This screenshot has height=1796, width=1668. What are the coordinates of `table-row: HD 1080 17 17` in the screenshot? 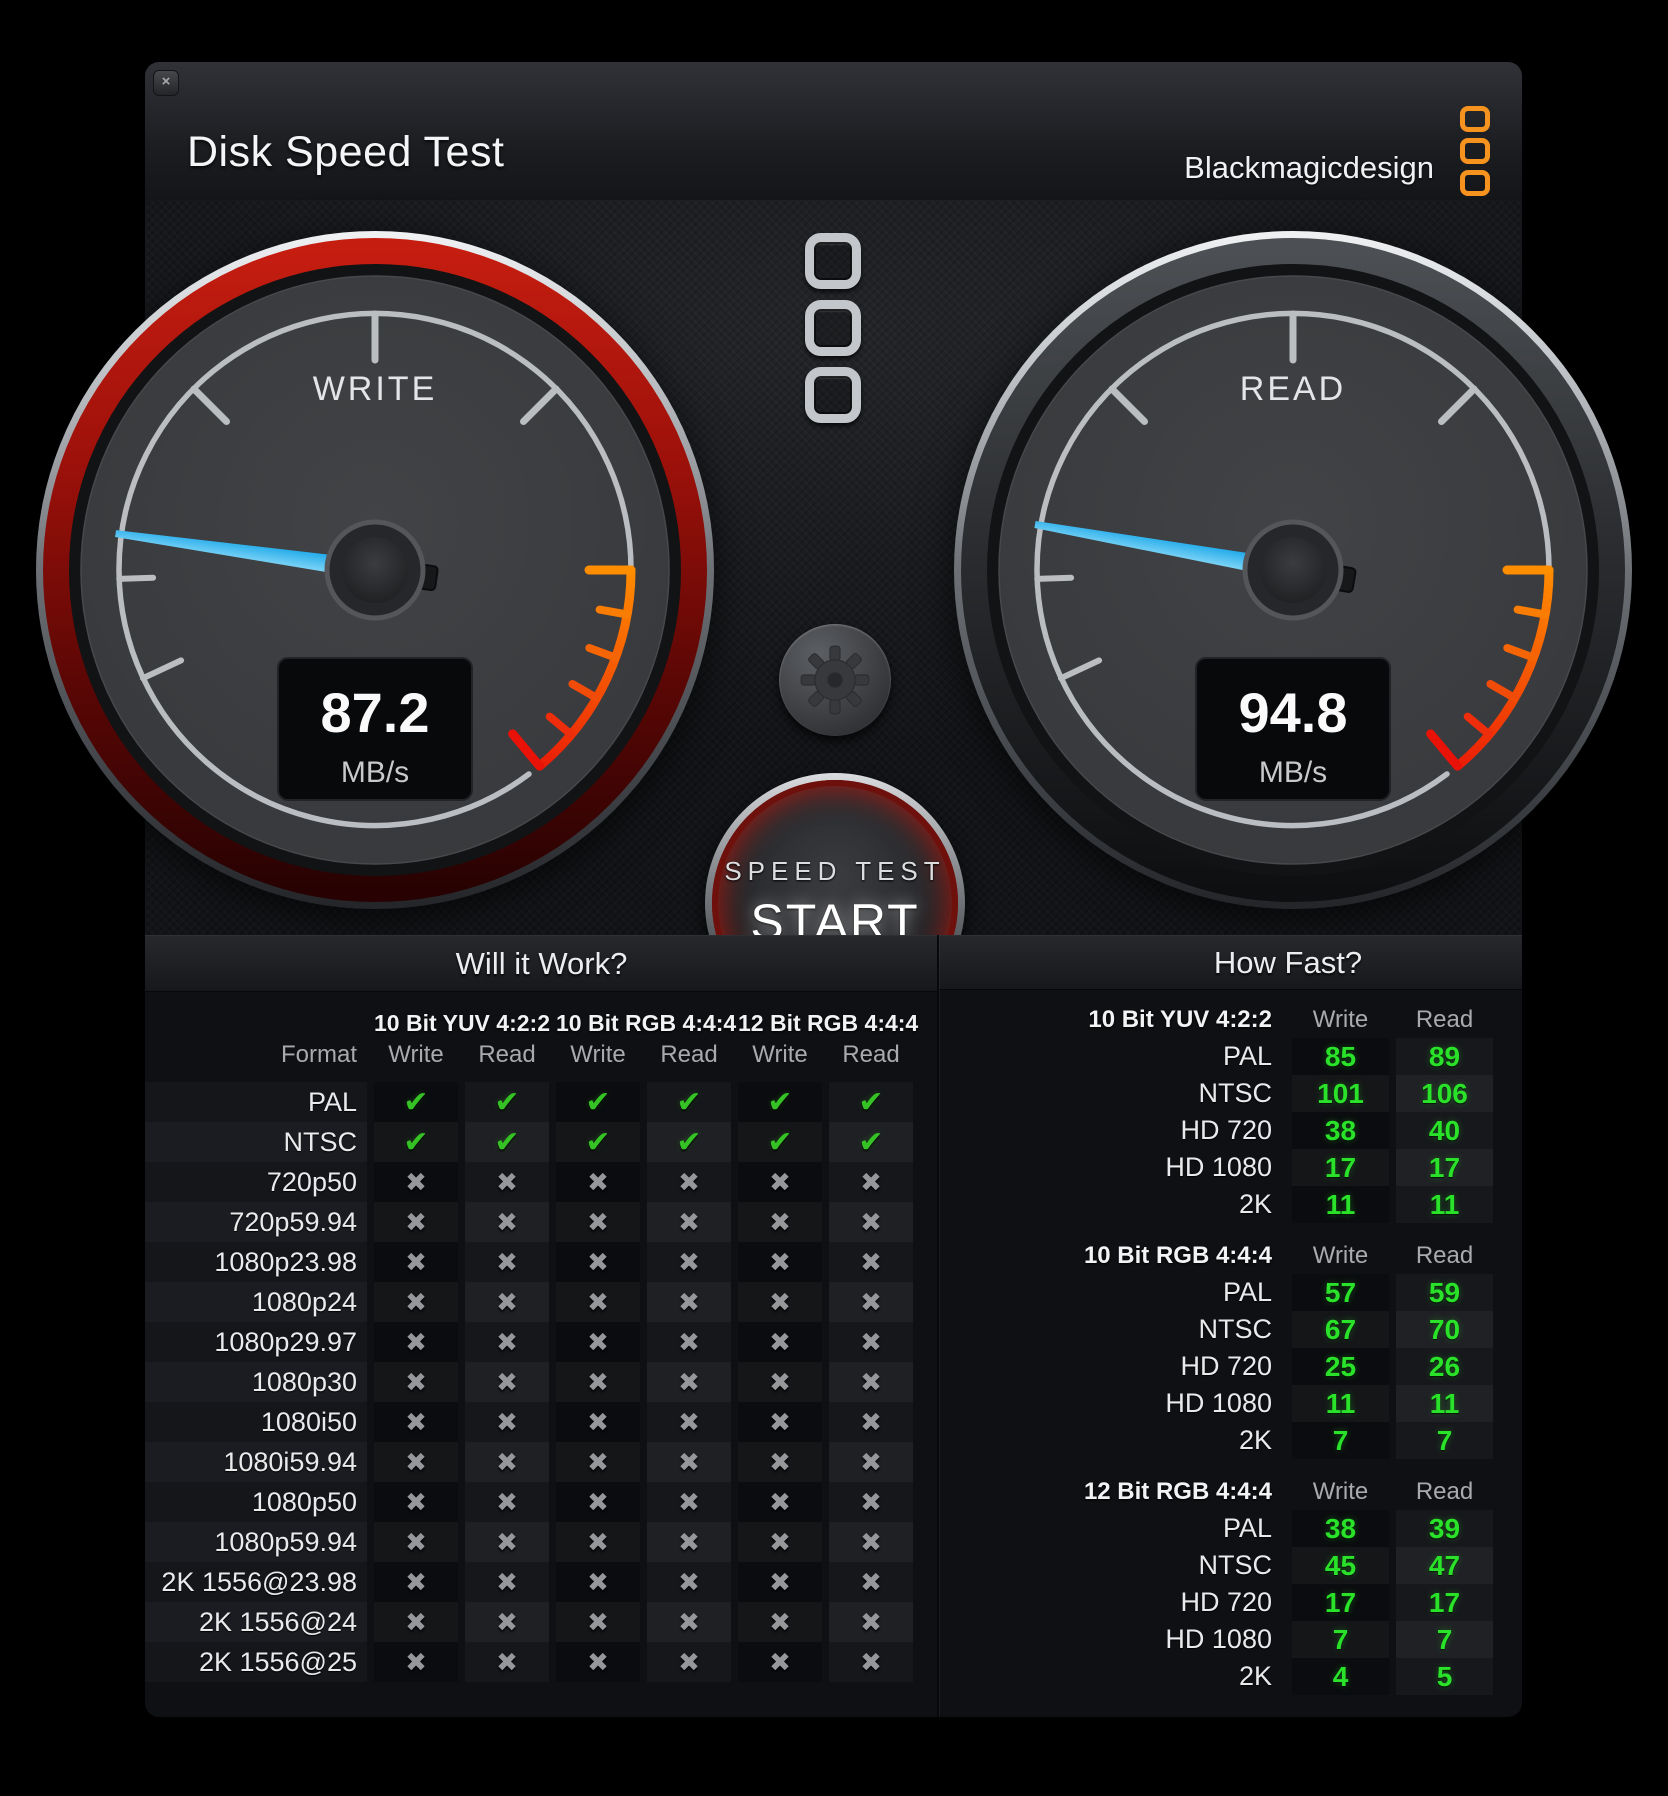 It's located at (1230, 1167).